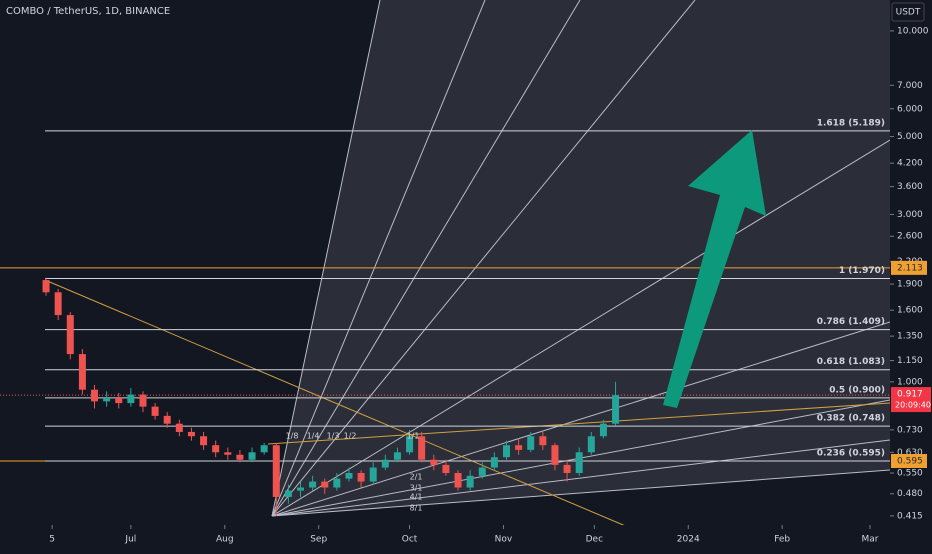  What do you see at coordinates (910, 494) in the screenshot?
I see `y-tick-label: 0.480` at bounding box center [910, 494].